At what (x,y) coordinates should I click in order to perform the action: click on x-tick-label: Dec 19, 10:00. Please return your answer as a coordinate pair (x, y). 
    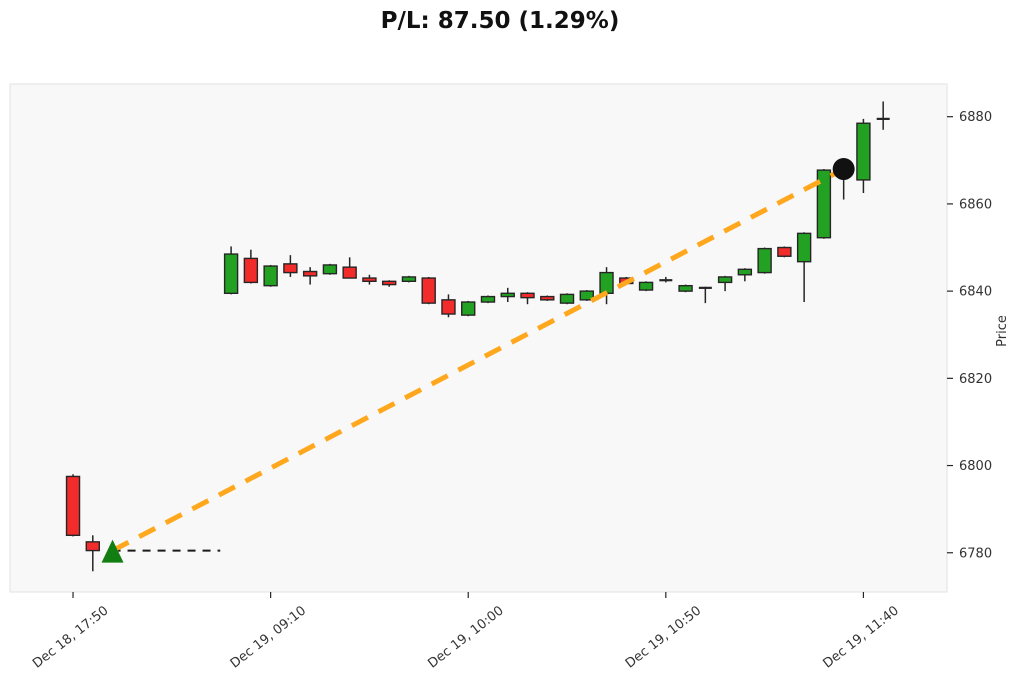
    Looking at the image, I should click on (465, 637).